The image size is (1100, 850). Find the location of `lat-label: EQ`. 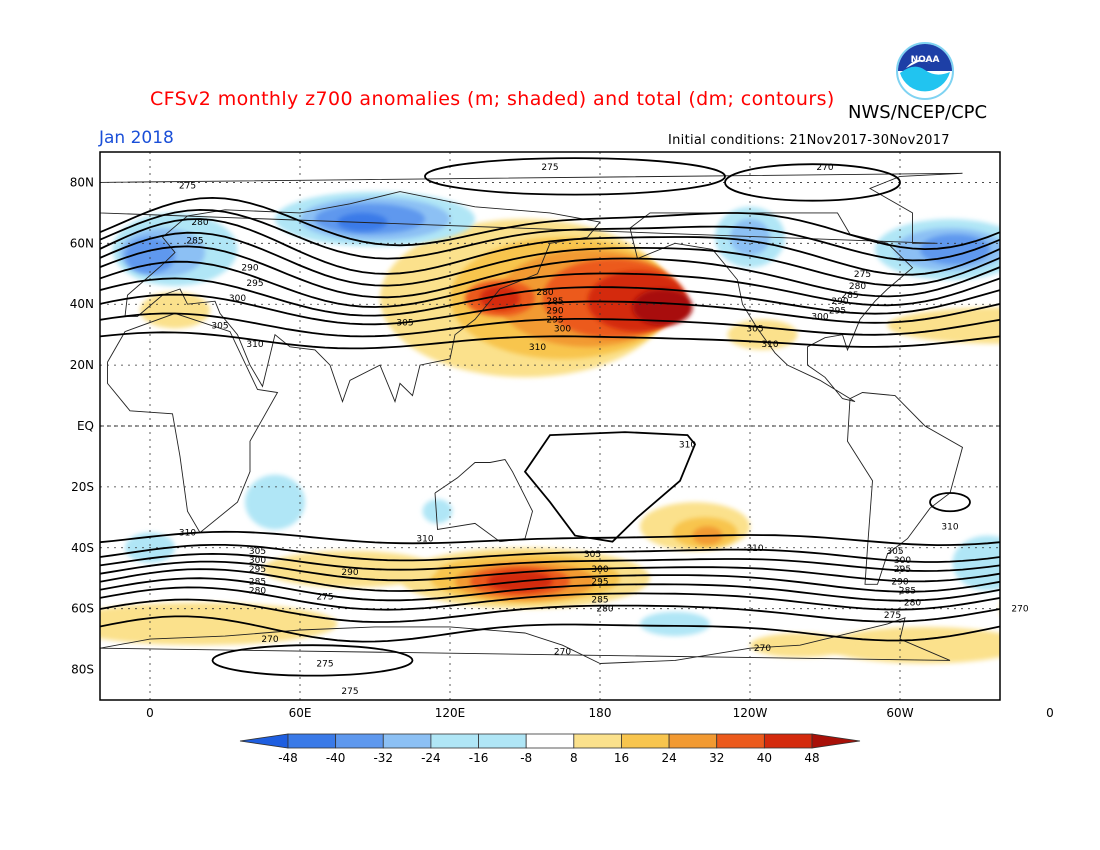

lat-label: EQ is located at coordinates (85, 426).